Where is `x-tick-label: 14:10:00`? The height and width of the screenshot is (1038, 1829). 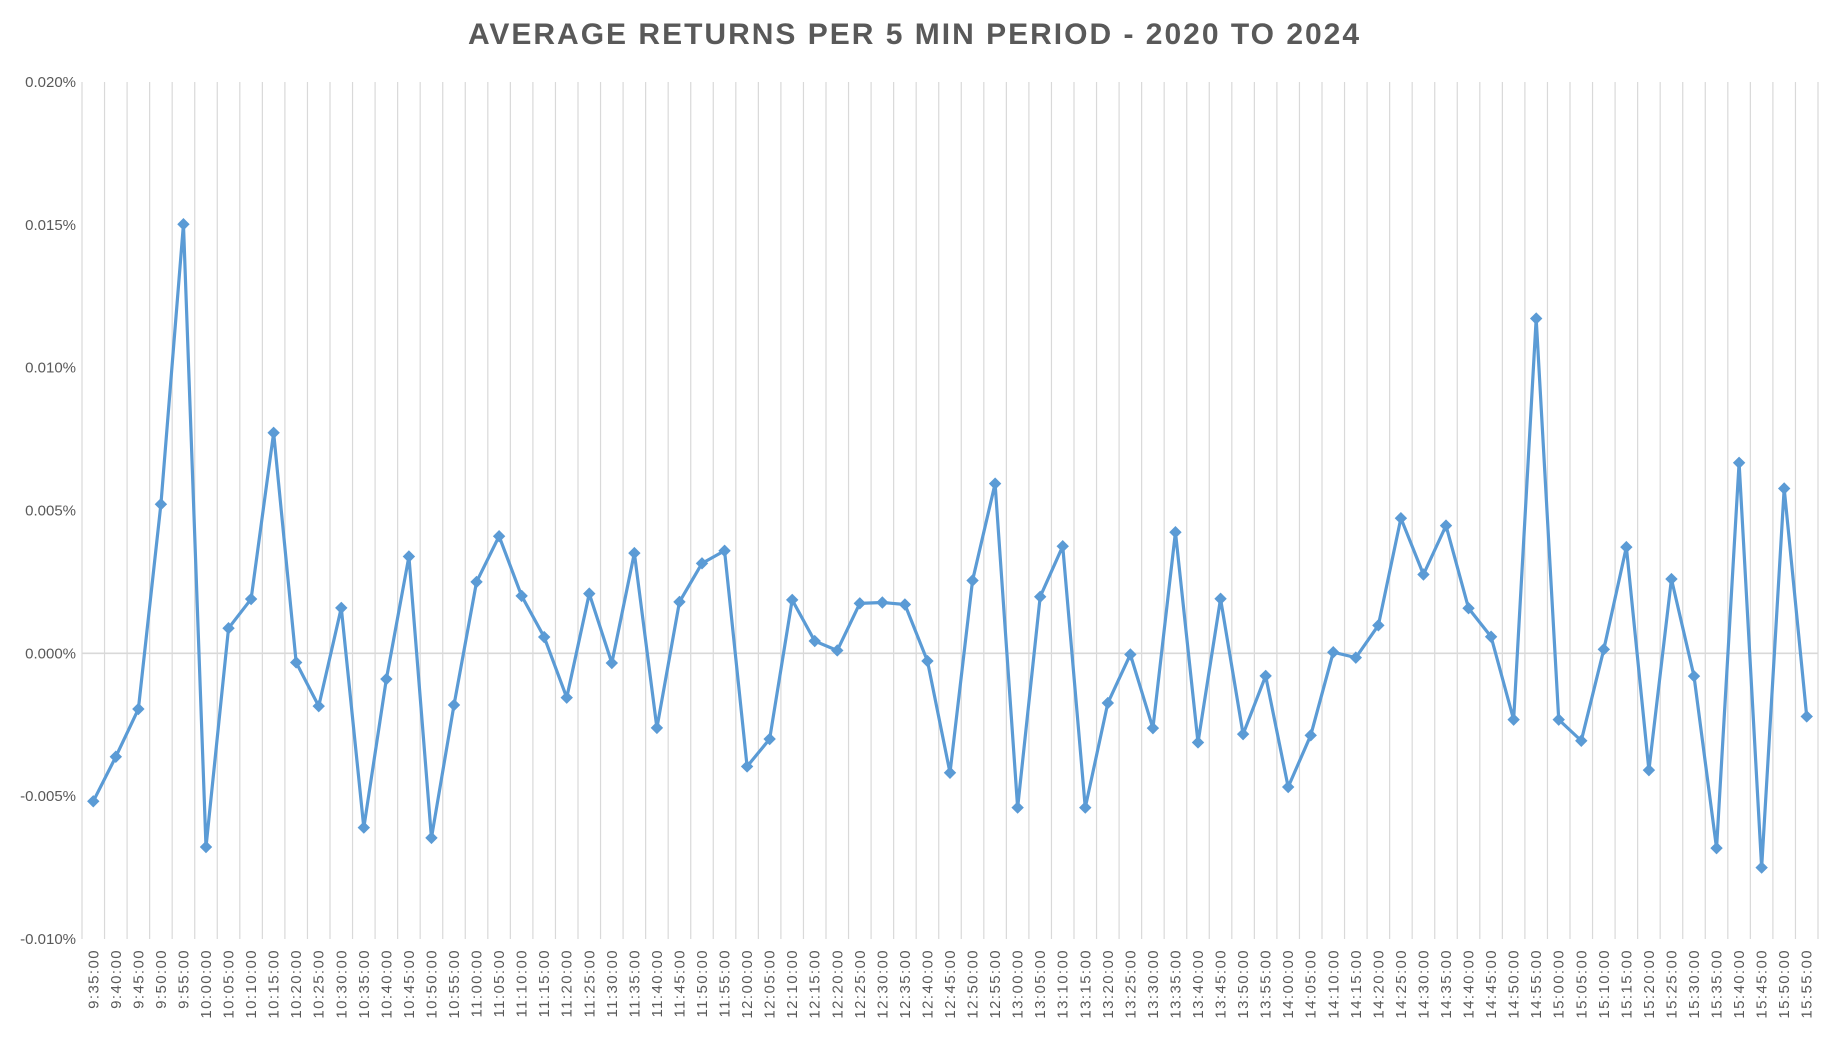 x-tick-label: 14:10:00 is located at coordinates (1333, 984).